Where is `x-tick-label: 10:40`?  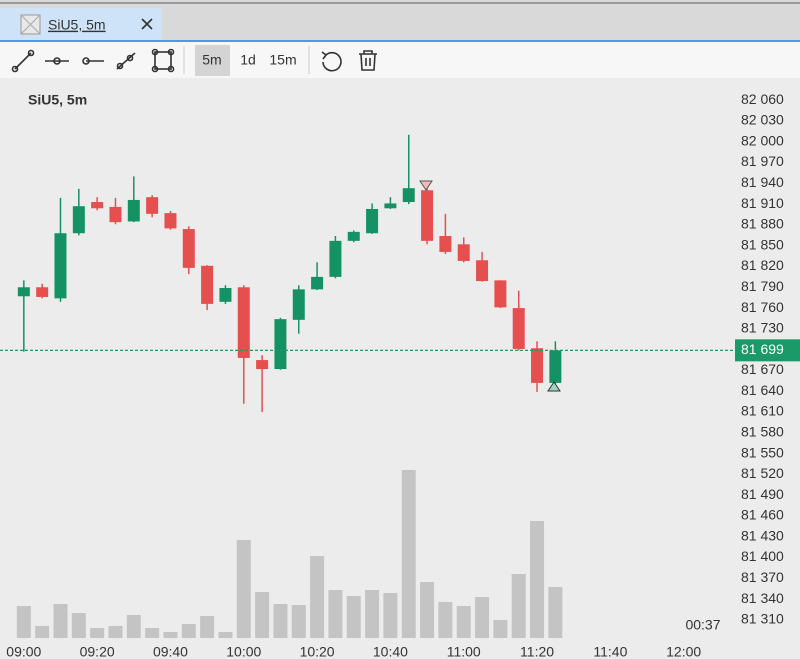 x-tick-label: 10:40 is located at coordinates (390, 651).